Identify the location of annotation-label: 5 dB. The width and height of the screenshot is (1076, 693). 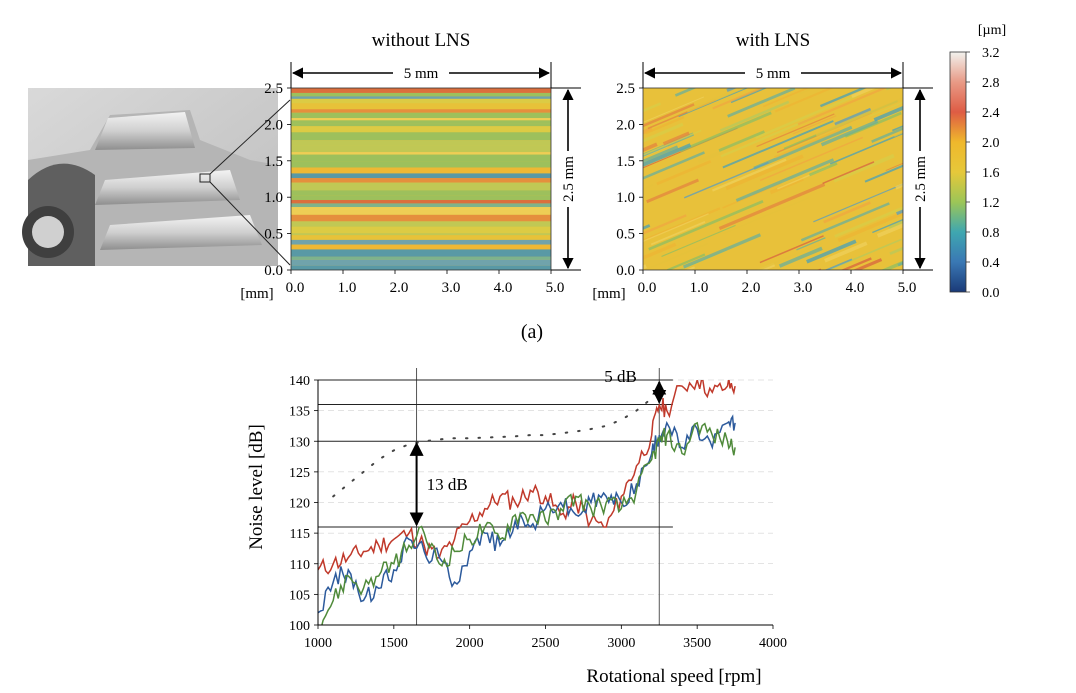
(620, 376).